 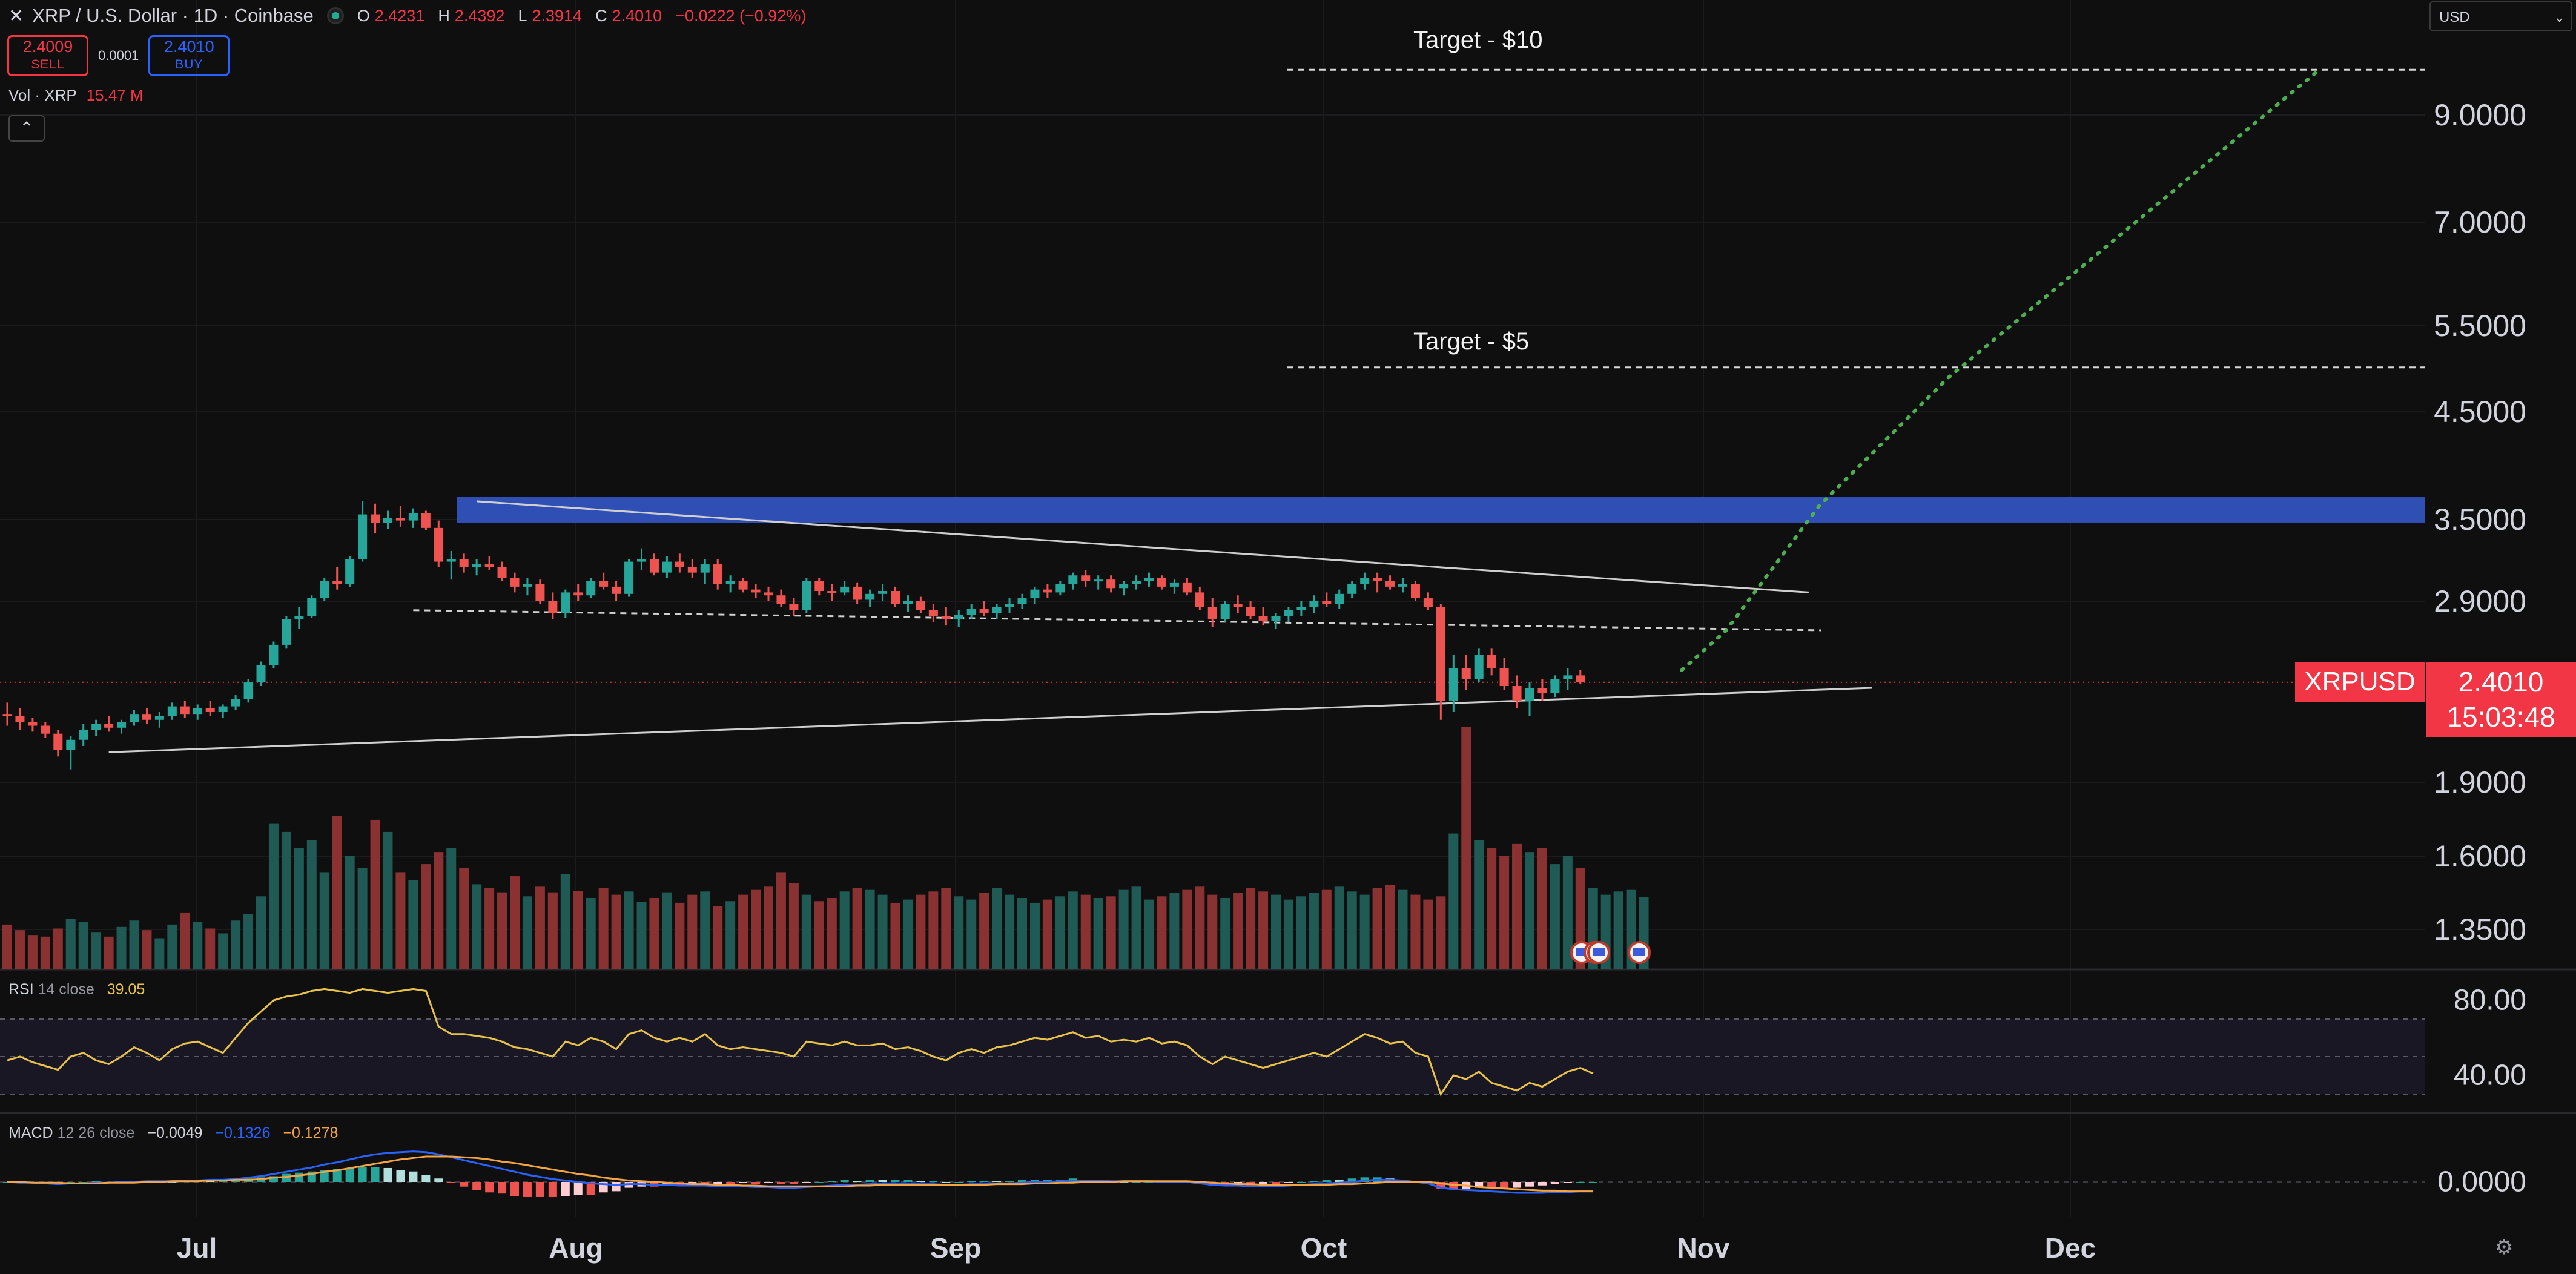 I want to click on last-price-badge: 2.4010 15:03:48, so click(x=2501, y=699).